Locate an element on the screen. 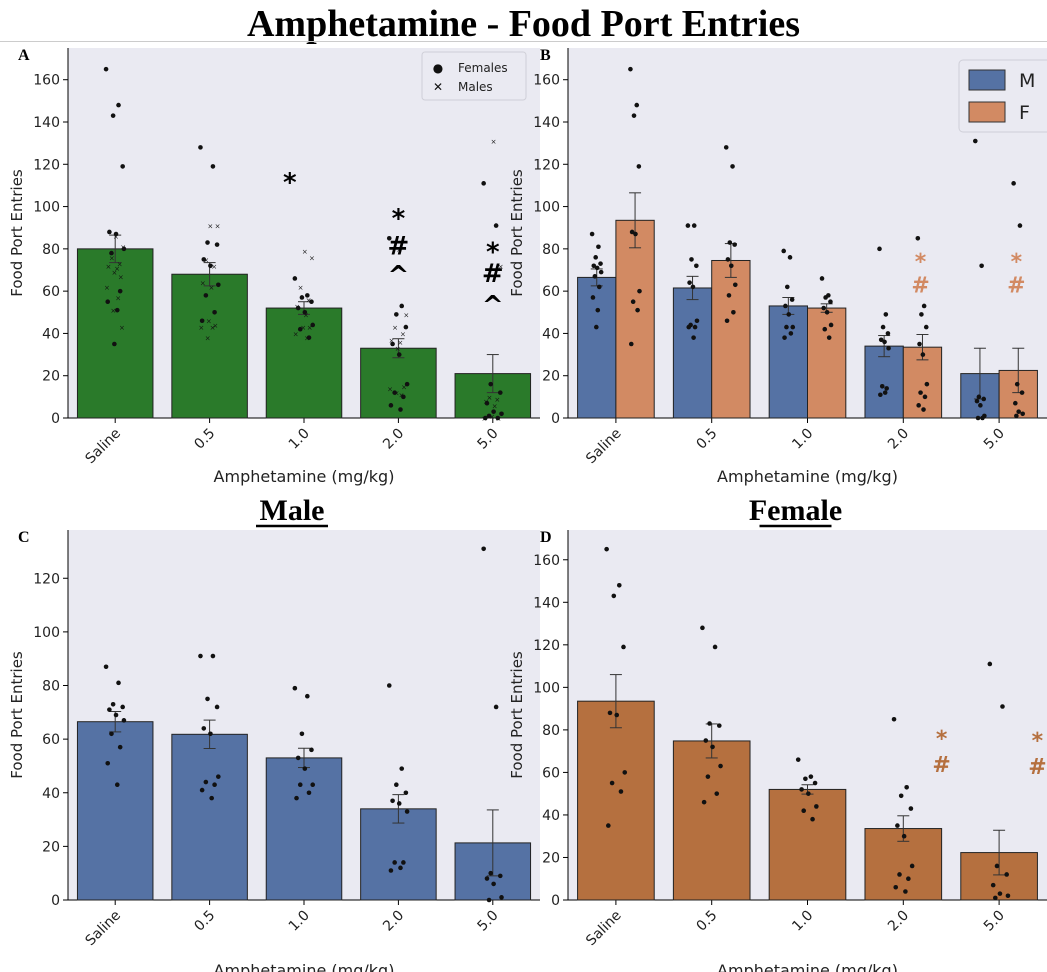  legend-label: Females is located at coordinates (483, 68).